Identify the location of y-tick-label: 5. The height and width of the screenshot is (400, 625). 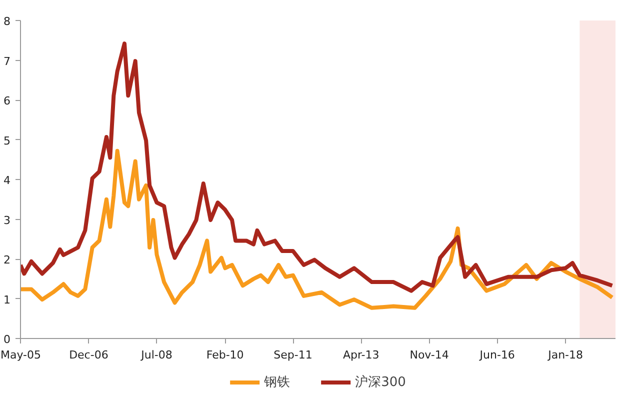
(7, 141).